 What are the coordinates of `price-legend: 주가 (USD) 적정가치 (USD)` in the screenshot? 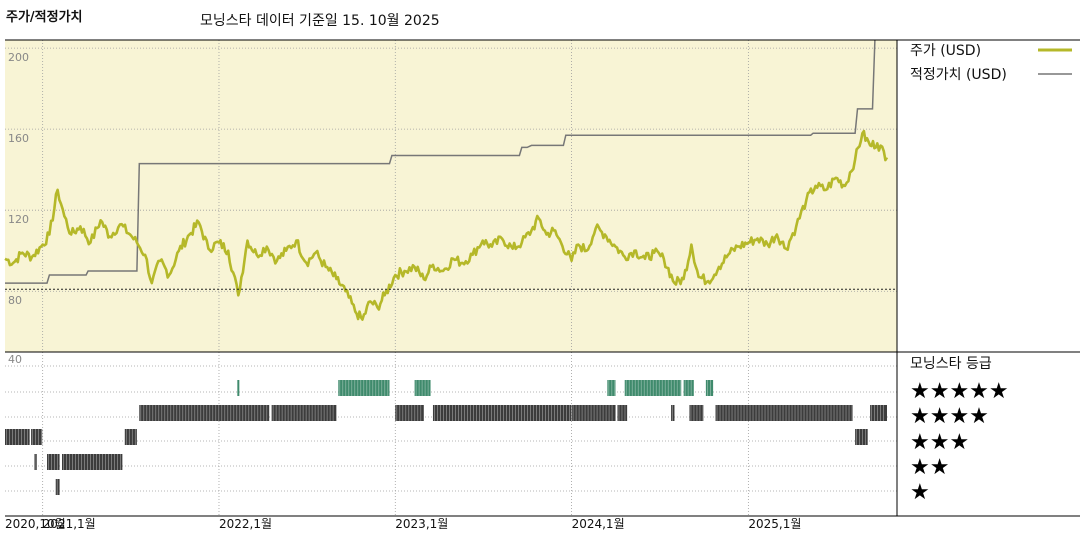 It's located at (991, 63).